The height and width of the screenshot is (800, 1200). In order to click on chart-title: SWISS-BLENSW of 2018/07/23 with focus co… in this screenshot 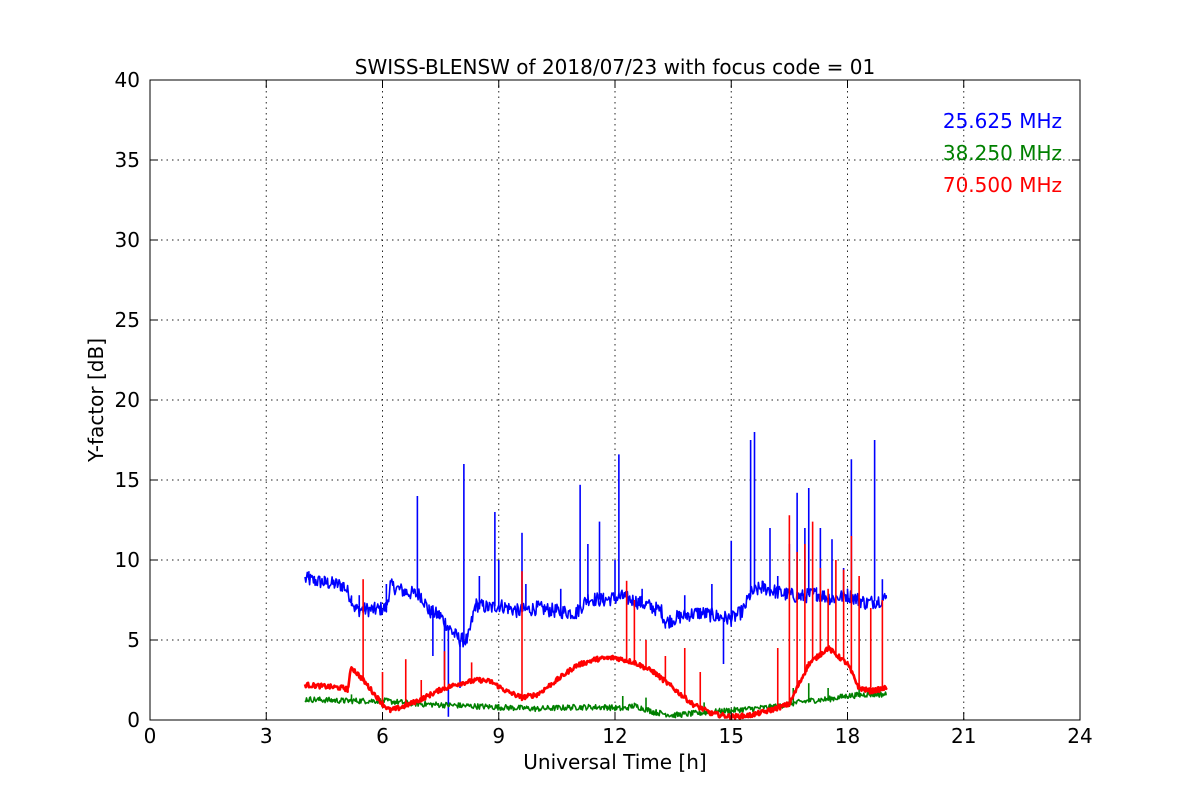, I will do `click(615, 67)`.